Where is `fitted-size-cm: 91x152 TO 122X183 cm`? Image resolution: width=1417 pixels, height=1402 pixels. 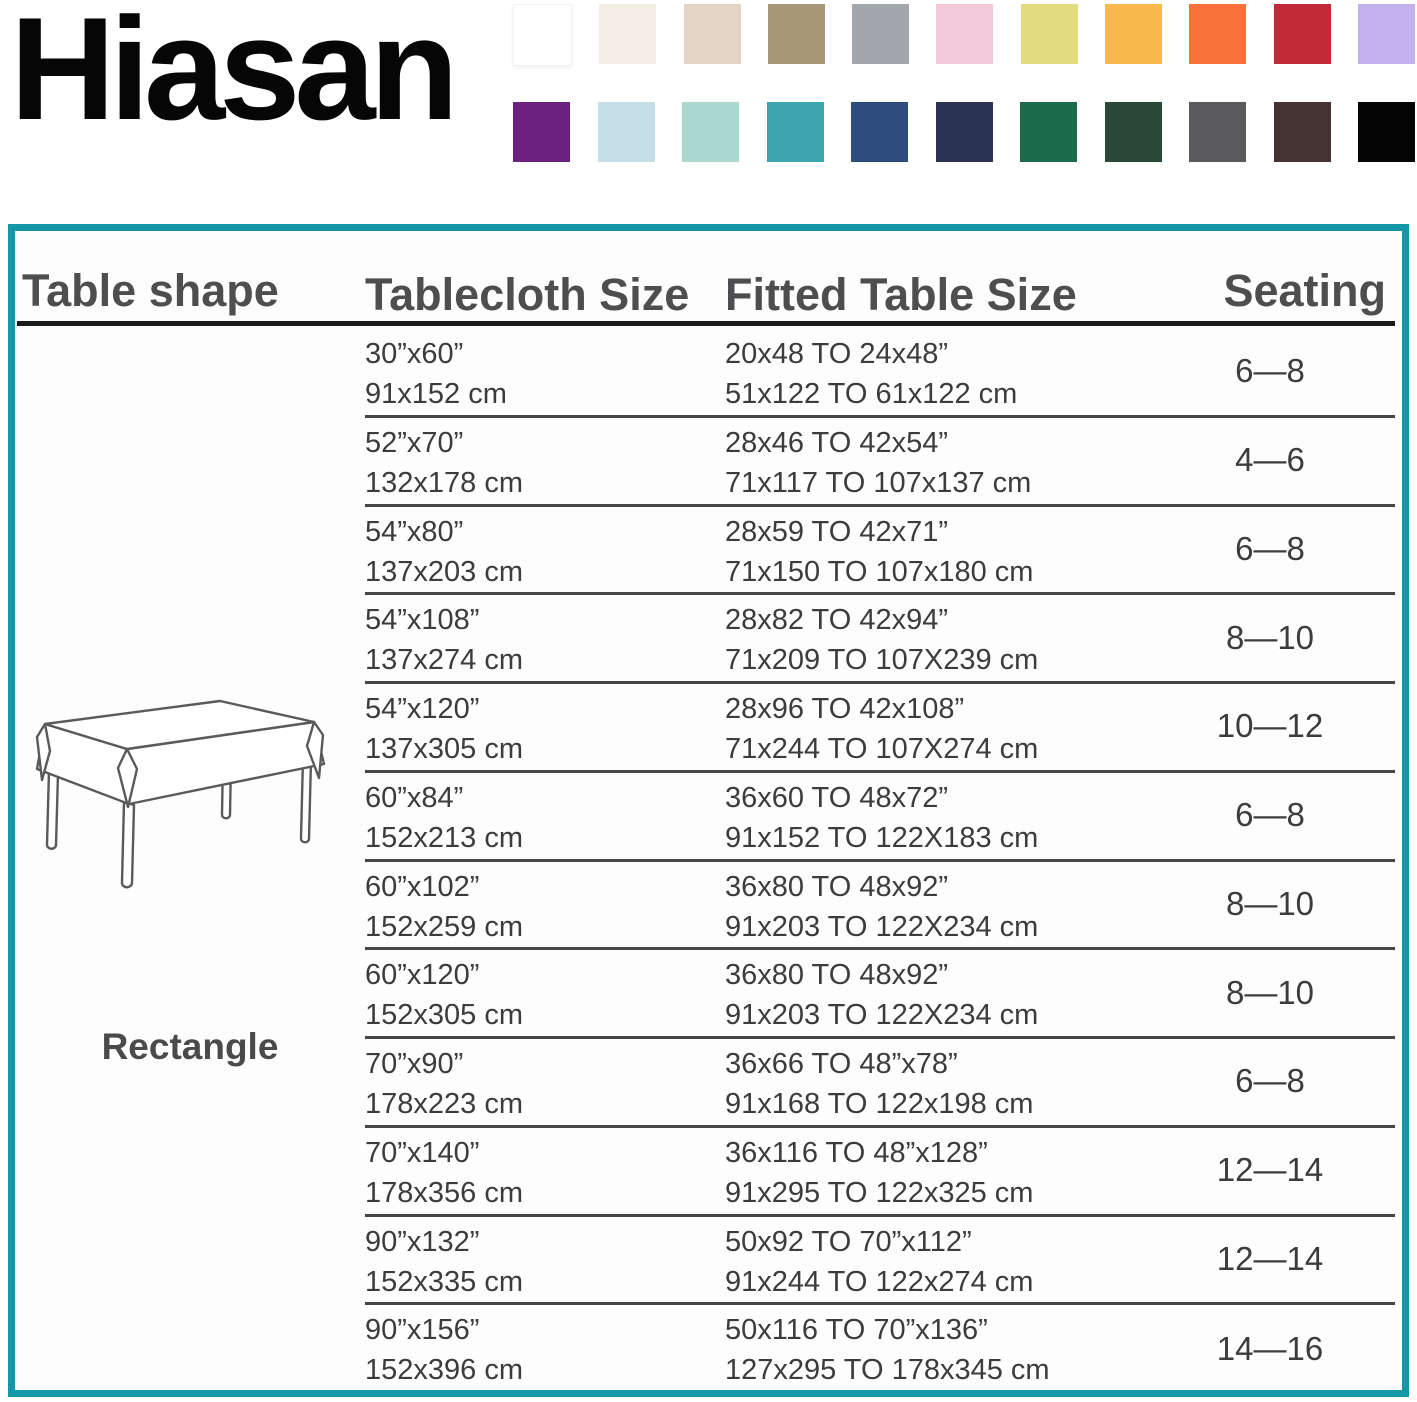 fitted-size-cm: 91x152 TO 122X183 cm is located at coordinates (882, 837).